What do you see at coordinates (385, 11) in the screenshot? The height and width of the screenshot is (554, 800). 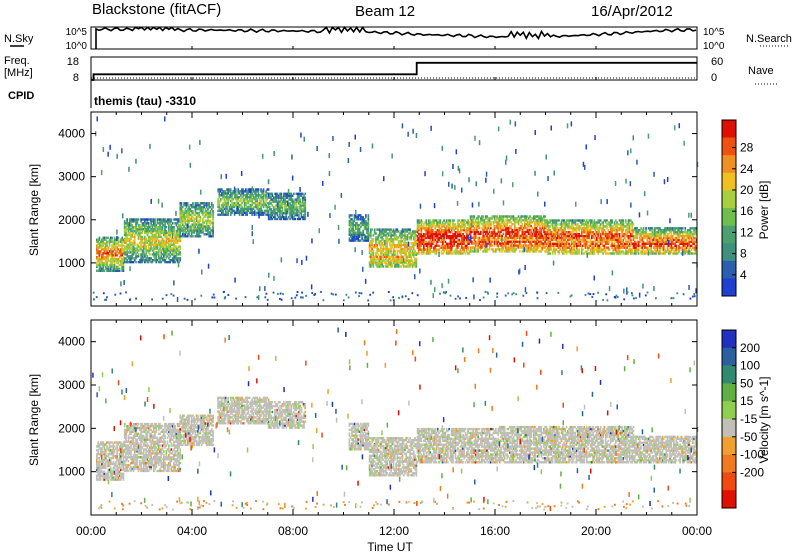 I see `beam-title: Beam 12` at bounding box center [385, 11].